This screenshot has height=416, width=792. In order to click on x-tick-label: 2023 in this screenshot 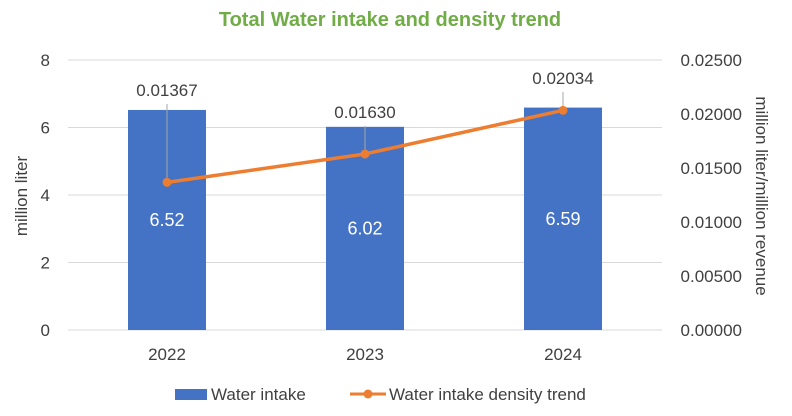, I will do `click(365, 354)`.